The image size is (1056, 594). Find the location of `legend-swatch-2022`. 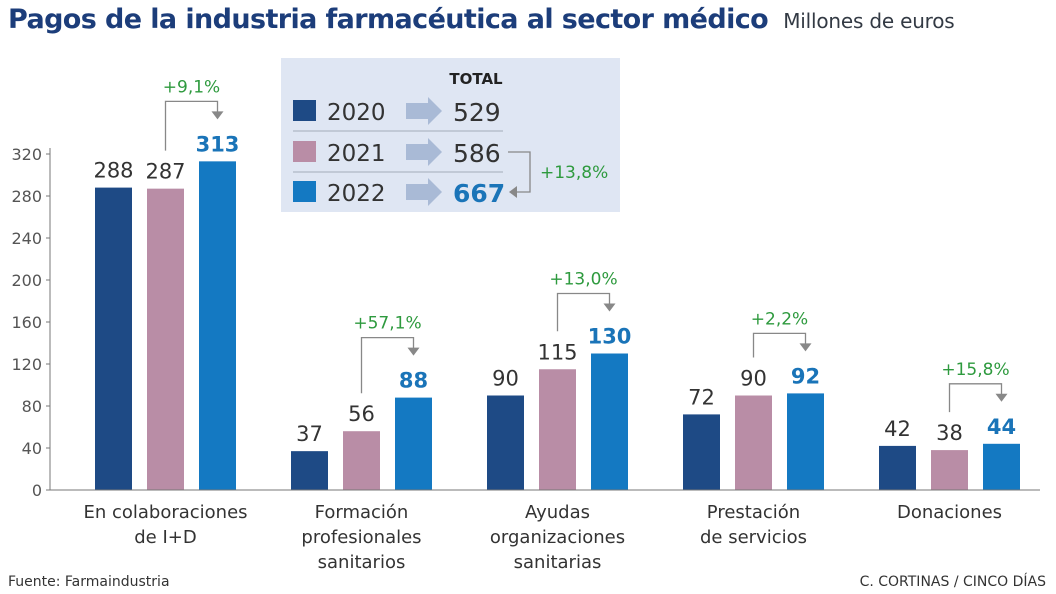

legend-swatch-2022 is located at coordinates (304, 191).